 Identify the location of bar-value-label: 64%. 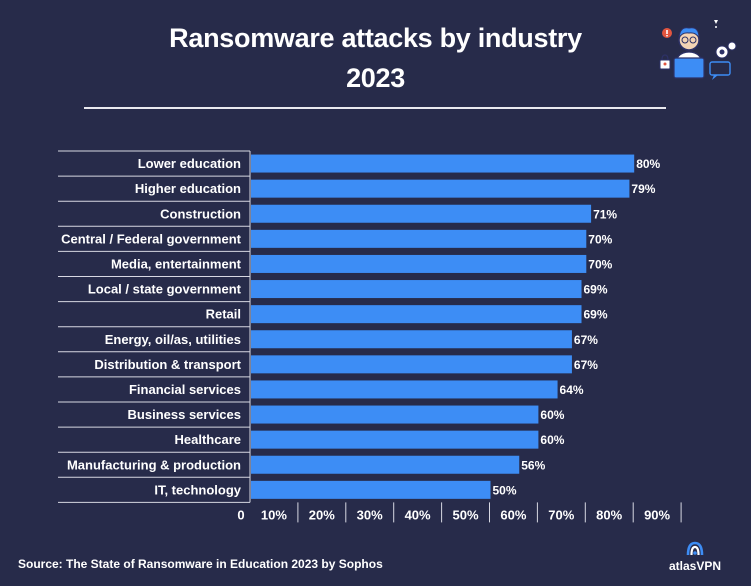
(572, 390).